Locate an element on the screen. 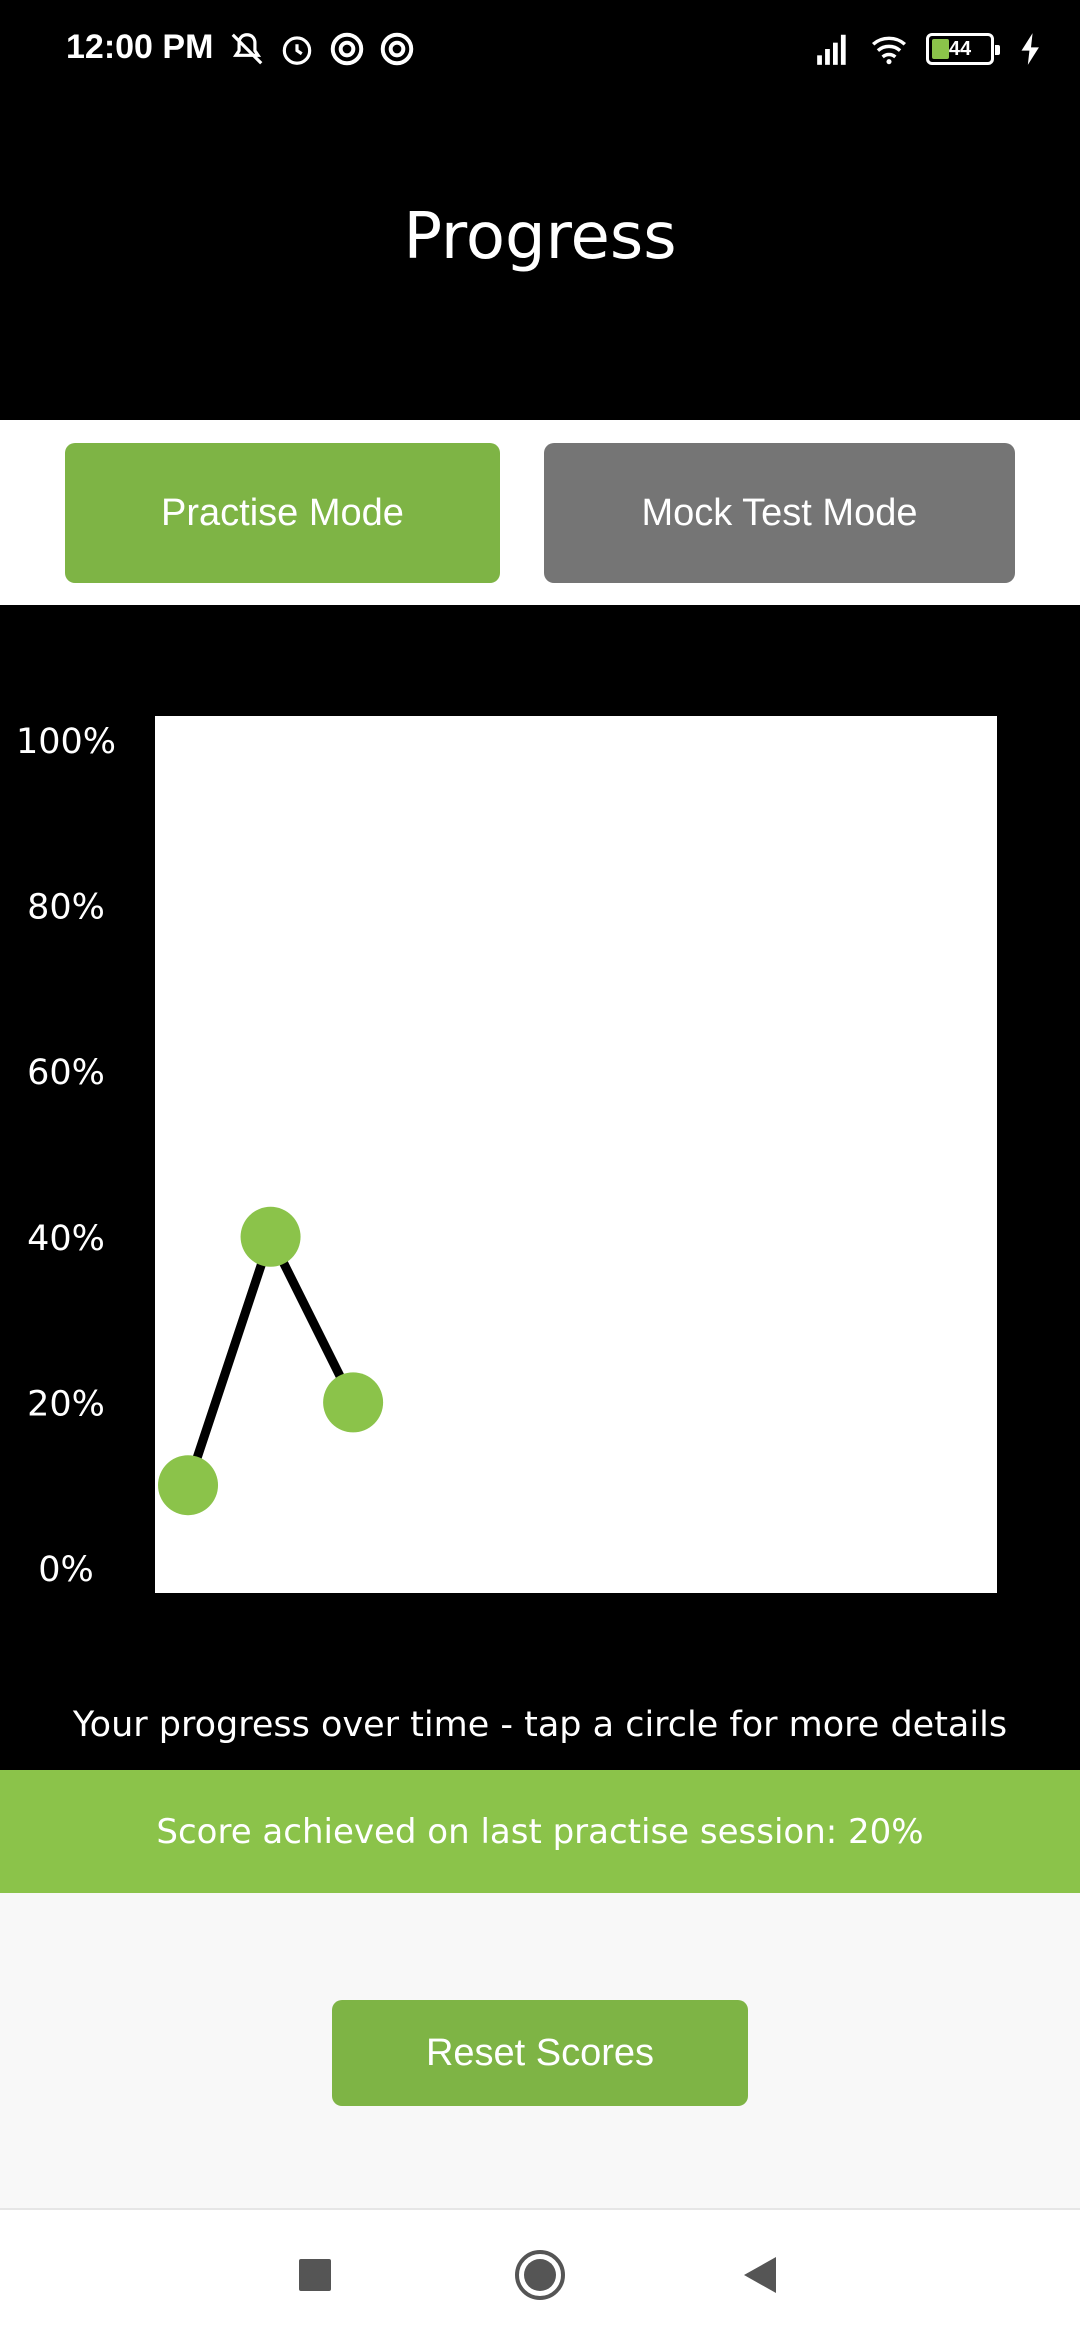 This screenshot has width=1080, height=2340. battery-level: 44 is located at coordinates (960, 48).